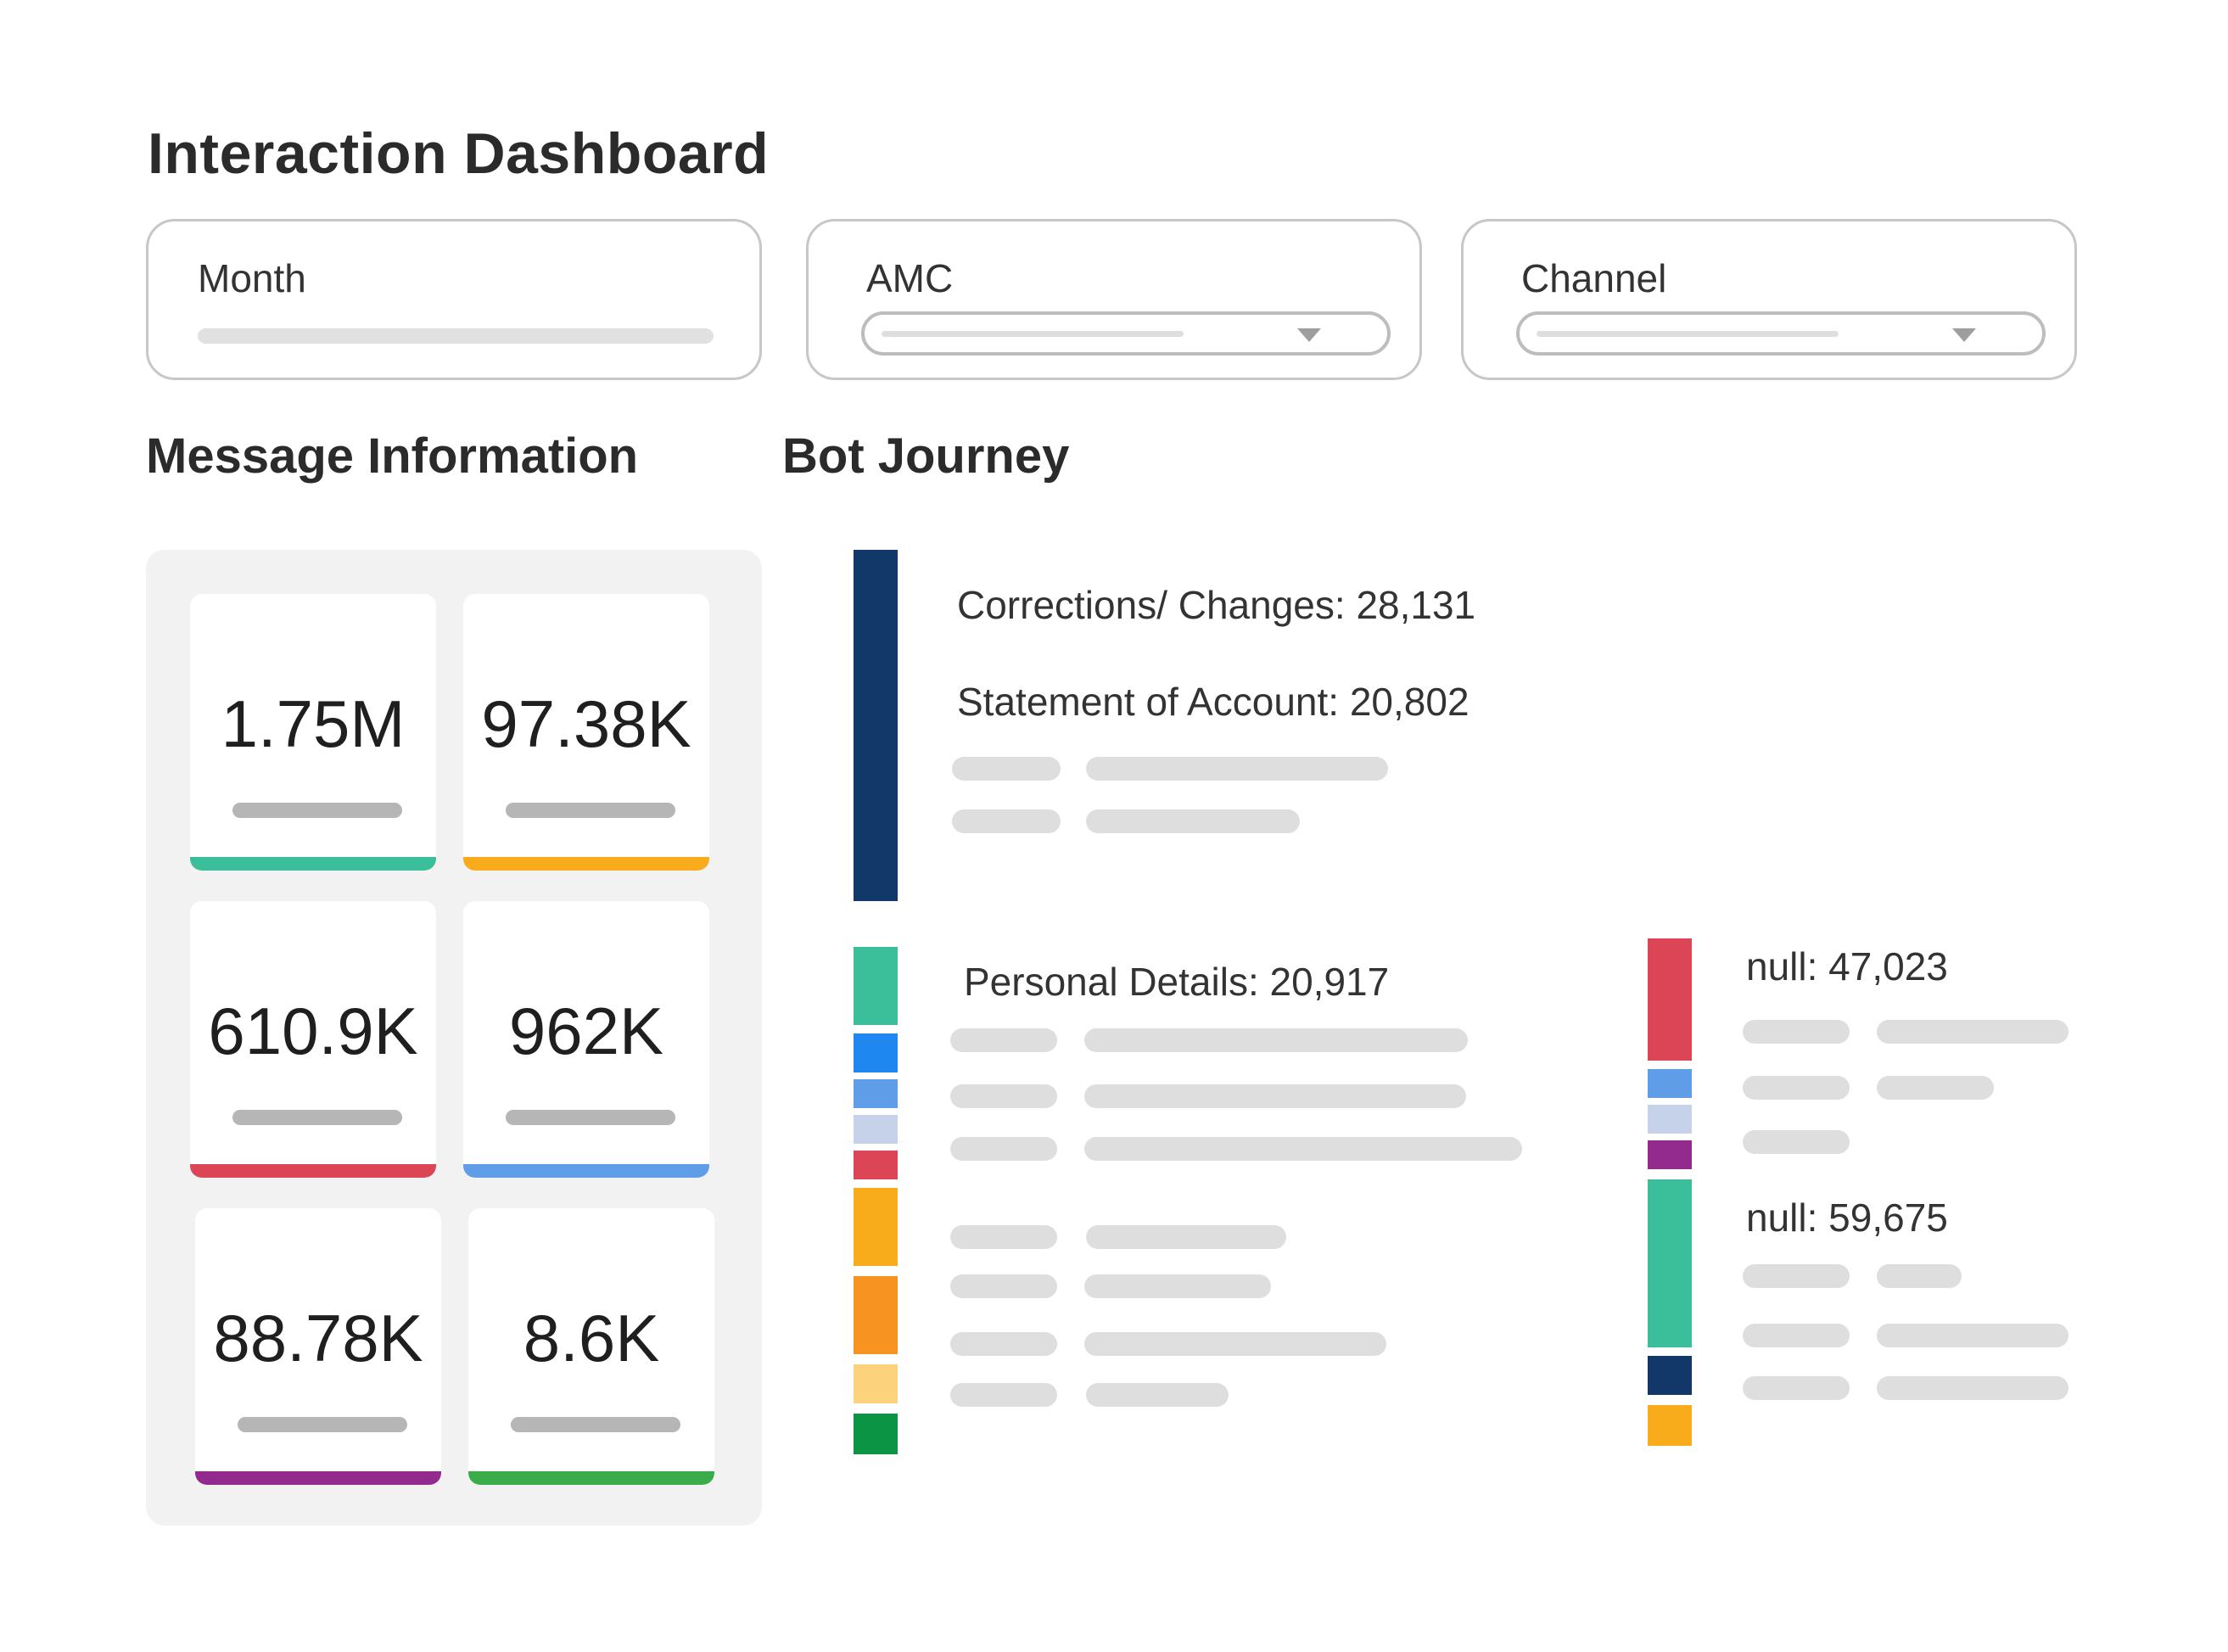 The height and width of the screenshot is (1652, 2228). Describe the element at coordinates (1114, 300) in the screenshot. I see `amc-filter: AMC` at that location.